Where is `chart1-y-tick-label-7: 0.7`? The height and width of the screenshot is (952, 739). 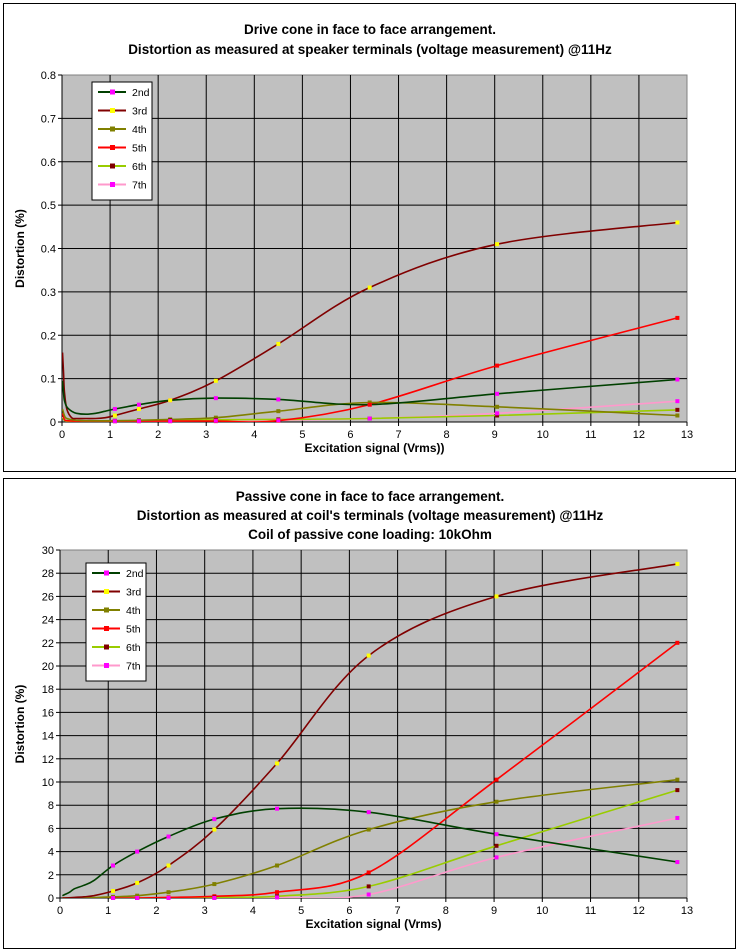
chart1-y-tick-label-7: 0.7 is located at coordinates (48, 119).